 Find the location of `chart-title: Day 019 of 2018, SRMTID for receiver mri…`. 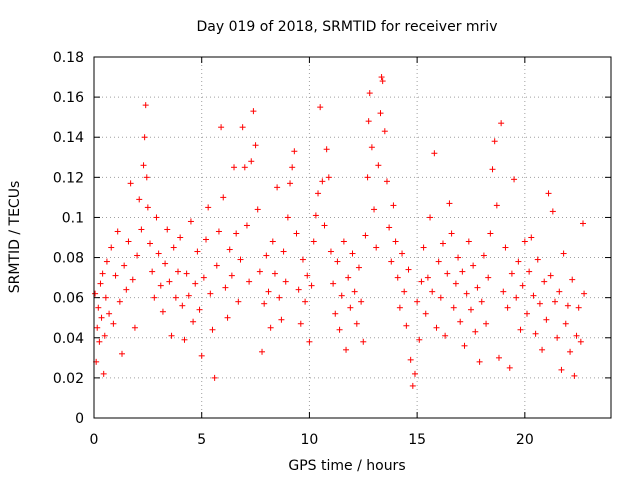

chart-title: Day 019 of 2018, SRMTID for receiver mri… is located at coordinates (347, 27).